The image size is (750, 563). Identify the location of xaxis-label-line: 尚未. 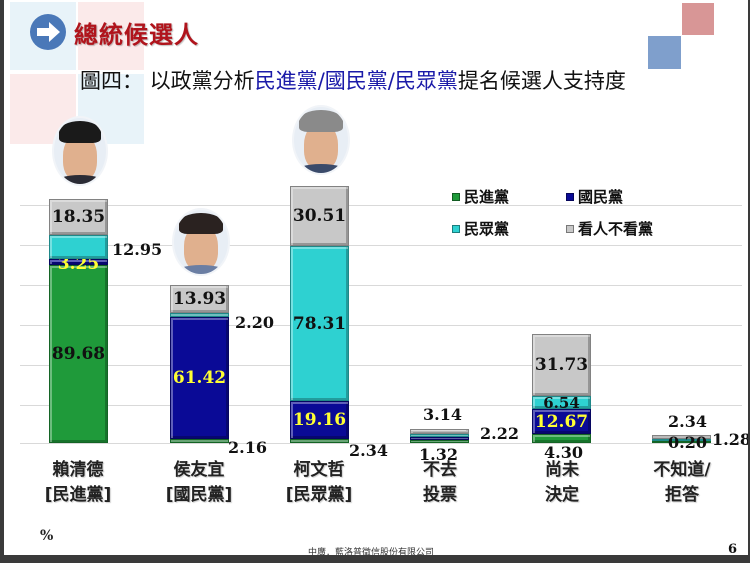
(562, 470).